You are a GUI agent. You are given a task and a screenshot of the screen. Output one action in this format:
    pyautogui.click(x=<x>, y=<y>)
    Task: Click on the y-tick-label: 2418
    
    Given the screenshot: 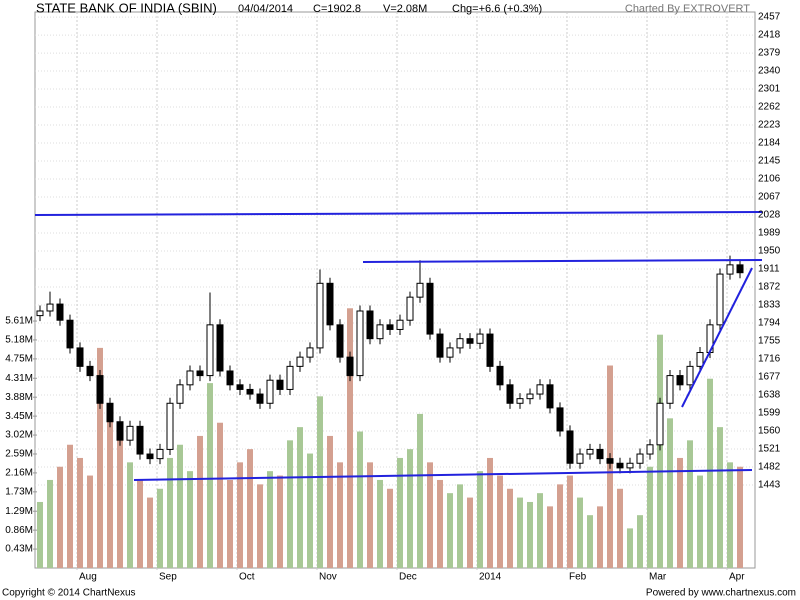 What is the action you would take?
    pyautogui.click(x=769, y=35)
    